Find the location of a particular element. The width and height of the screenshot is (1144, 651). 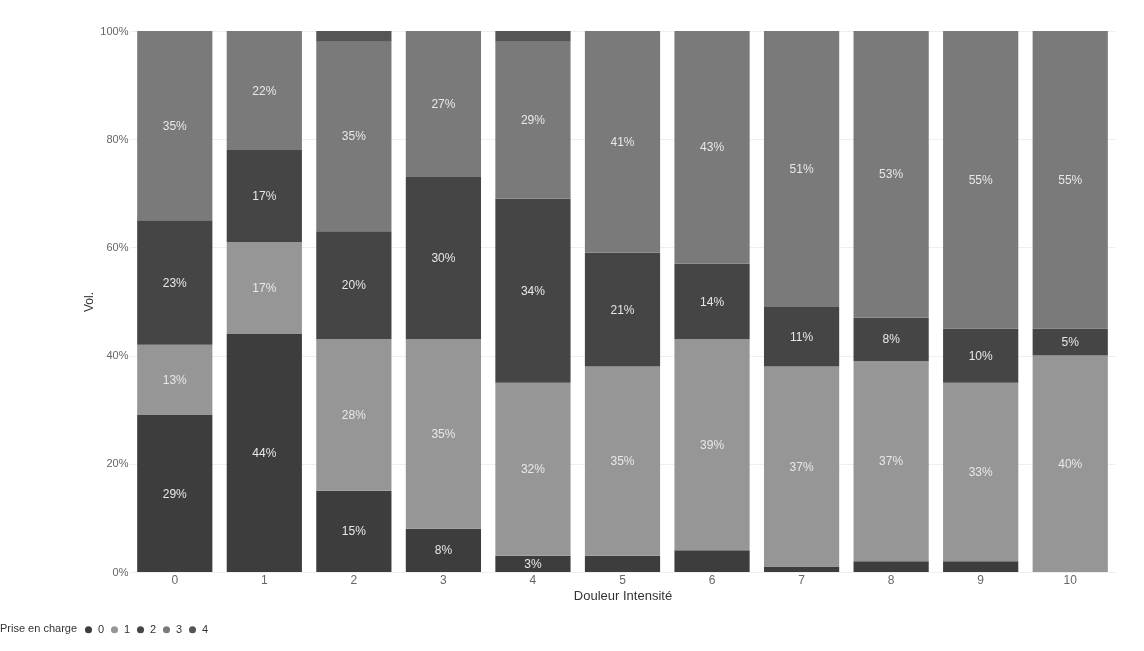

x-tick-label: 1 is located at coordinates (264, 579).